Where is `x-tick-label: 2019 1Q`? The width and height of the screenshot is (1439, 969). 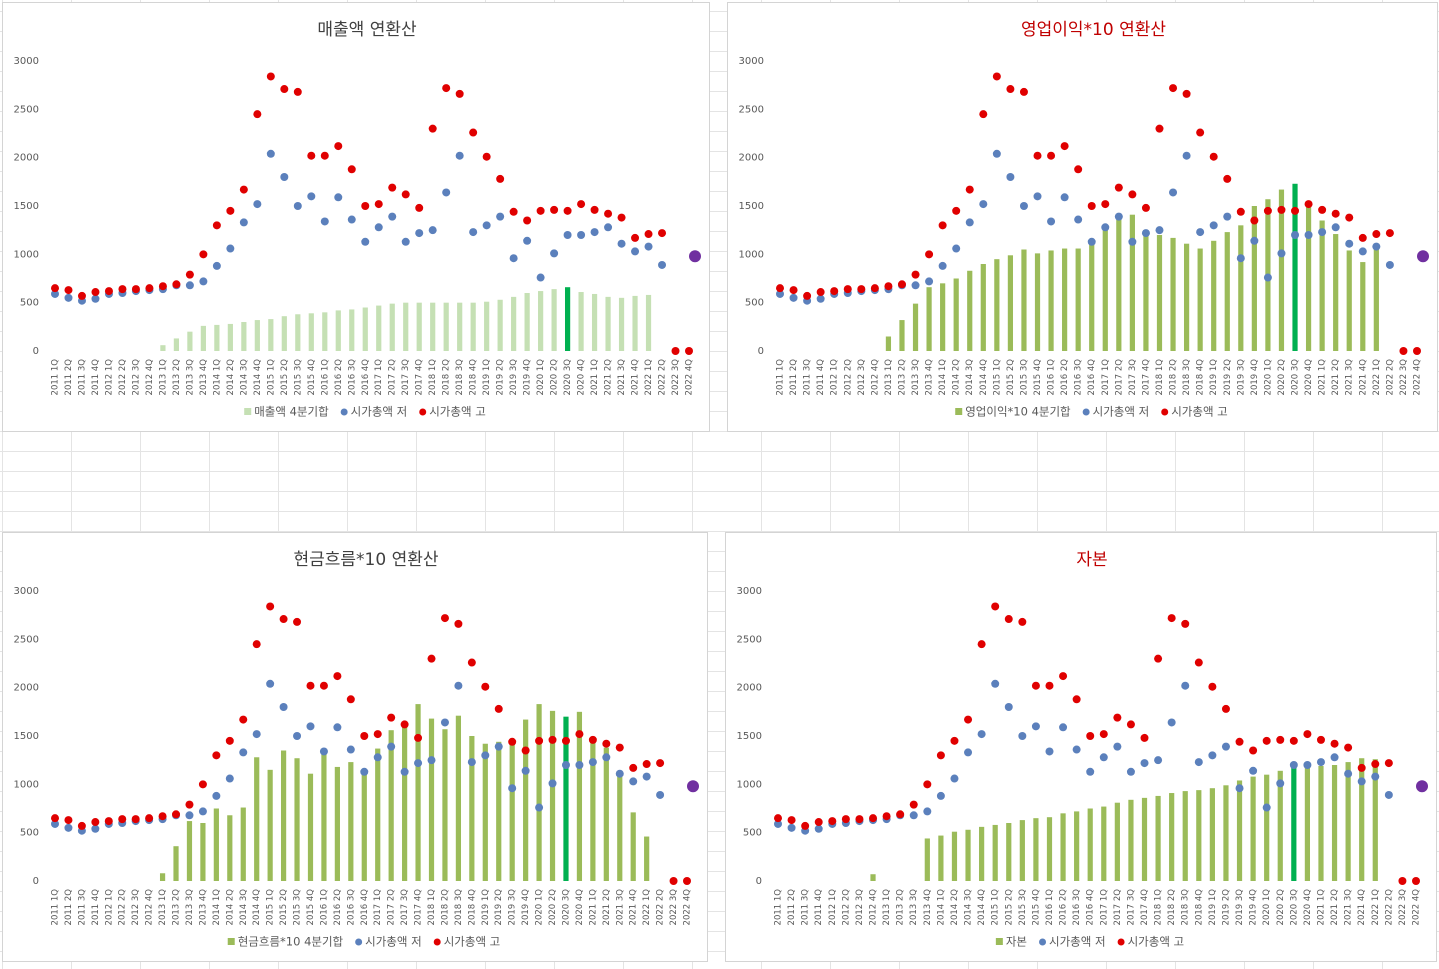 x-tick-label: 2019 1Q is located at coordinates (1214, 377).